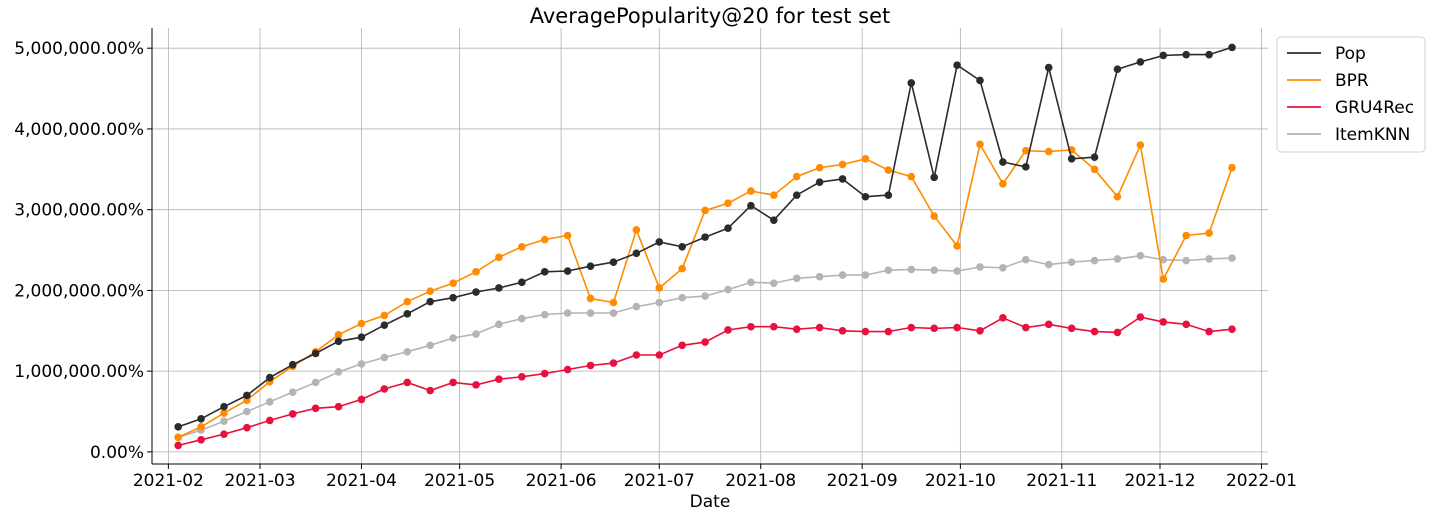 The width and height of the screenshot is (1432, 518). I want to click on chart-title: AveragePopularity@20 for test set, so click(710, 16).